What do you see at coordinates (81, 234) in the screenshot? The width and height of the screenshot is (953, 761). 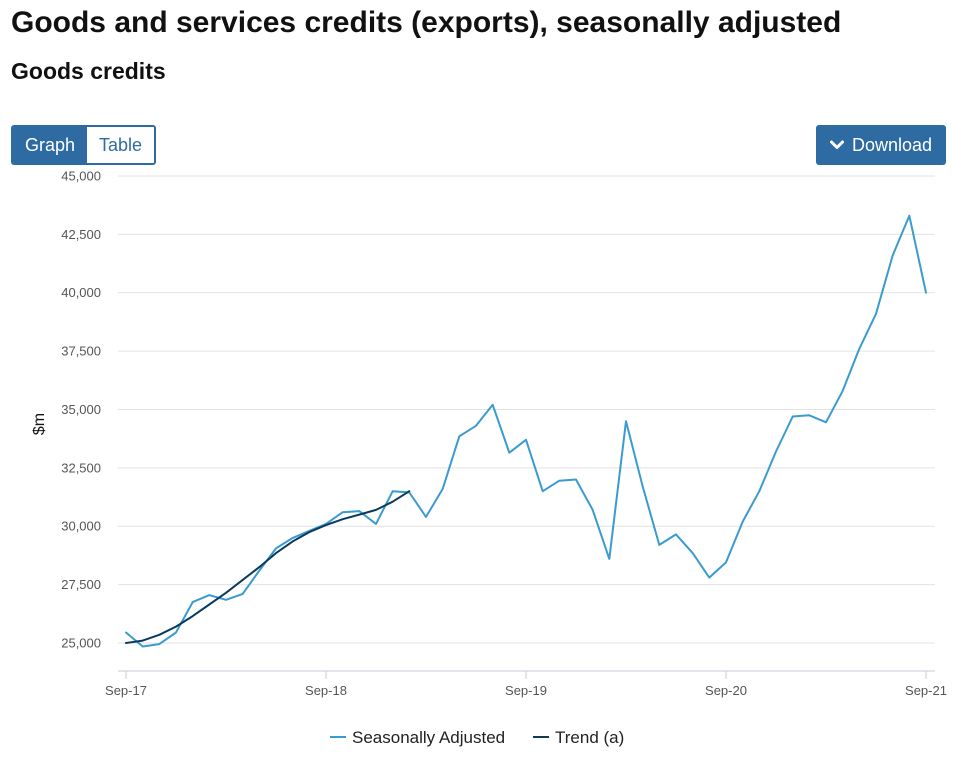 I see `y-tick-label: 42,500` at bounding box center [81, 234].